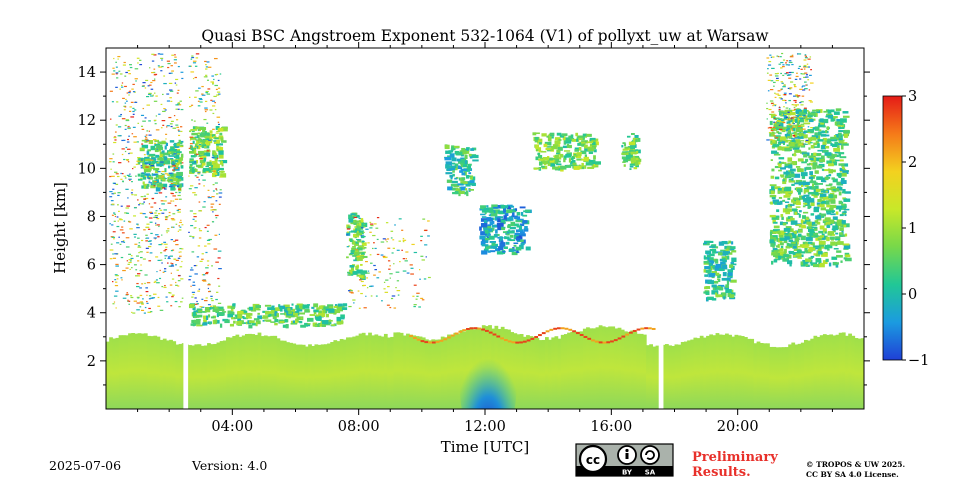 This screenshot has width=960, height=480. Describe the element at coordinates (229, 465) in the screenshot. I see `footer-version: Version: 4.0` at that location.